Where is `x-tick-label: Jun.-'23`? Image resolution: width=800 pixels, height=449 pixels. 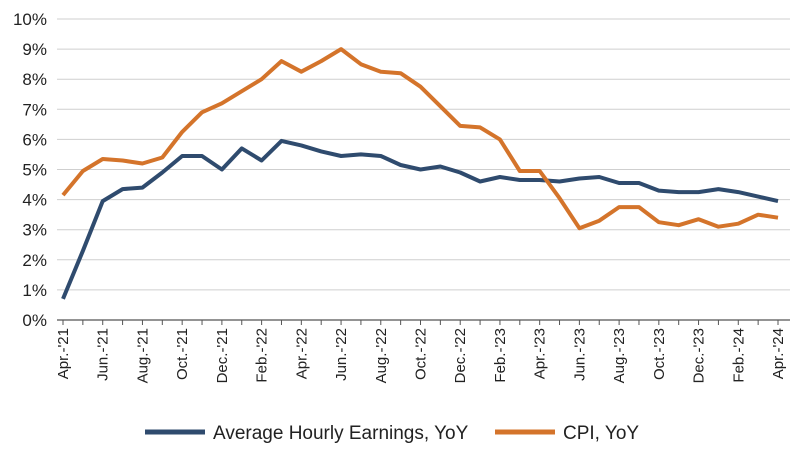
x-tick-label: Jun.-'23 is located at coordinates (579, 354).